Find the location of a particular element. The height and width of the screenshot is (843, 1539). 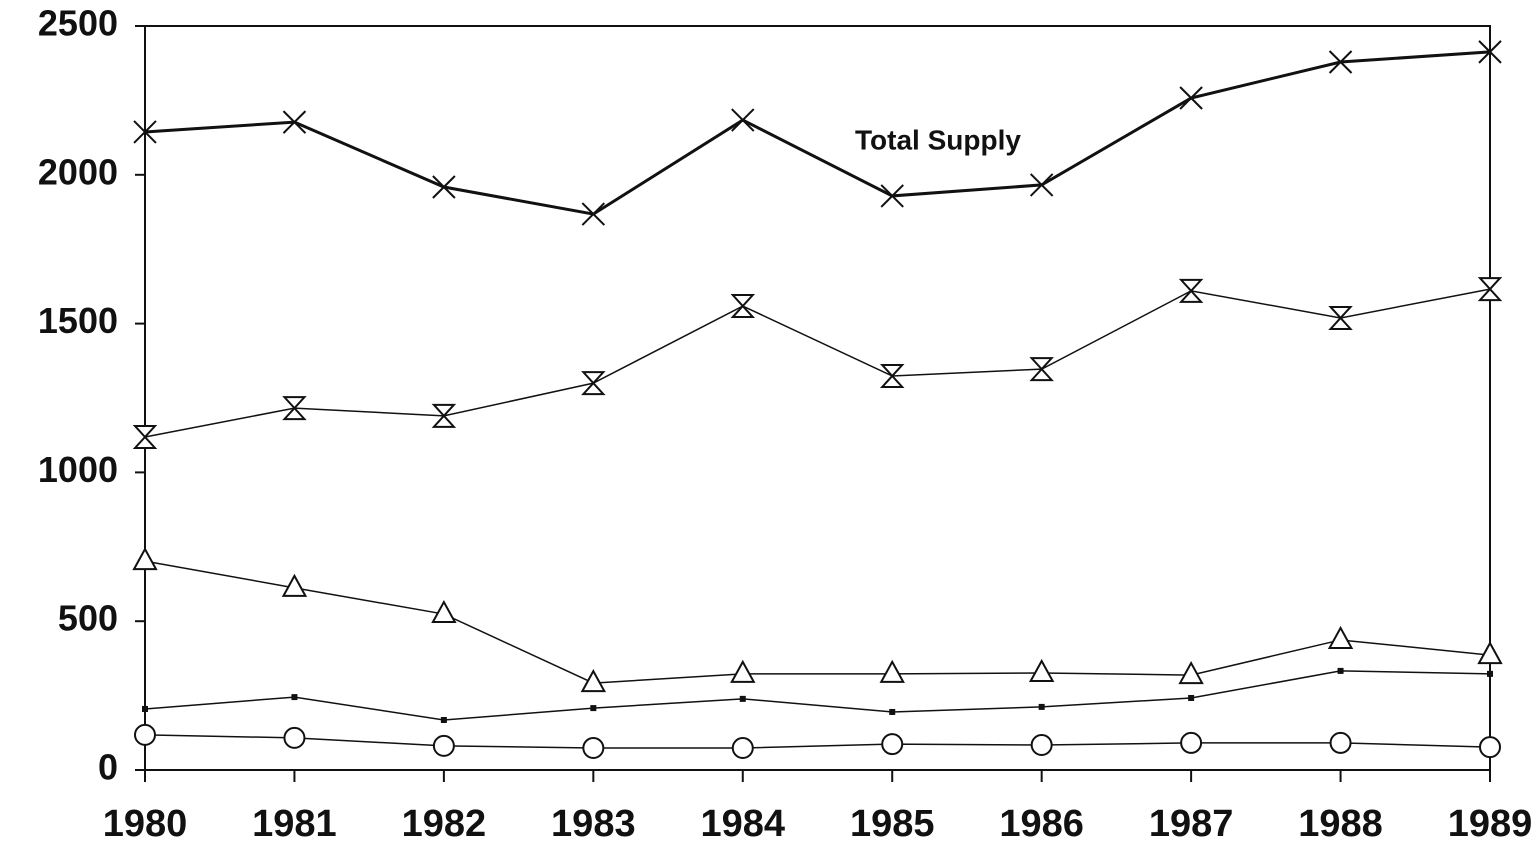

y-tick-label: 2500 is located at coordinates (78, 23).